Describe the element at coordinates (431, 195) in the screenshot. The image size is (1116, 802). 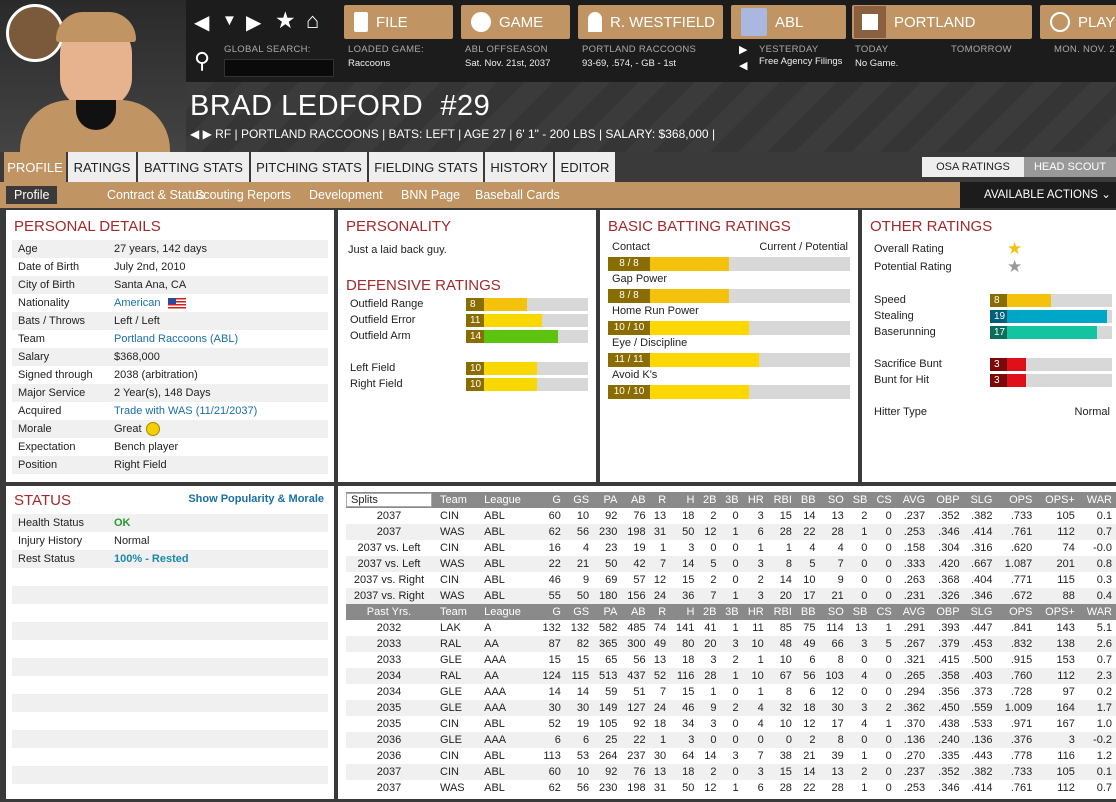
I see `subtab-bnn-page: BNN Page` at that location.